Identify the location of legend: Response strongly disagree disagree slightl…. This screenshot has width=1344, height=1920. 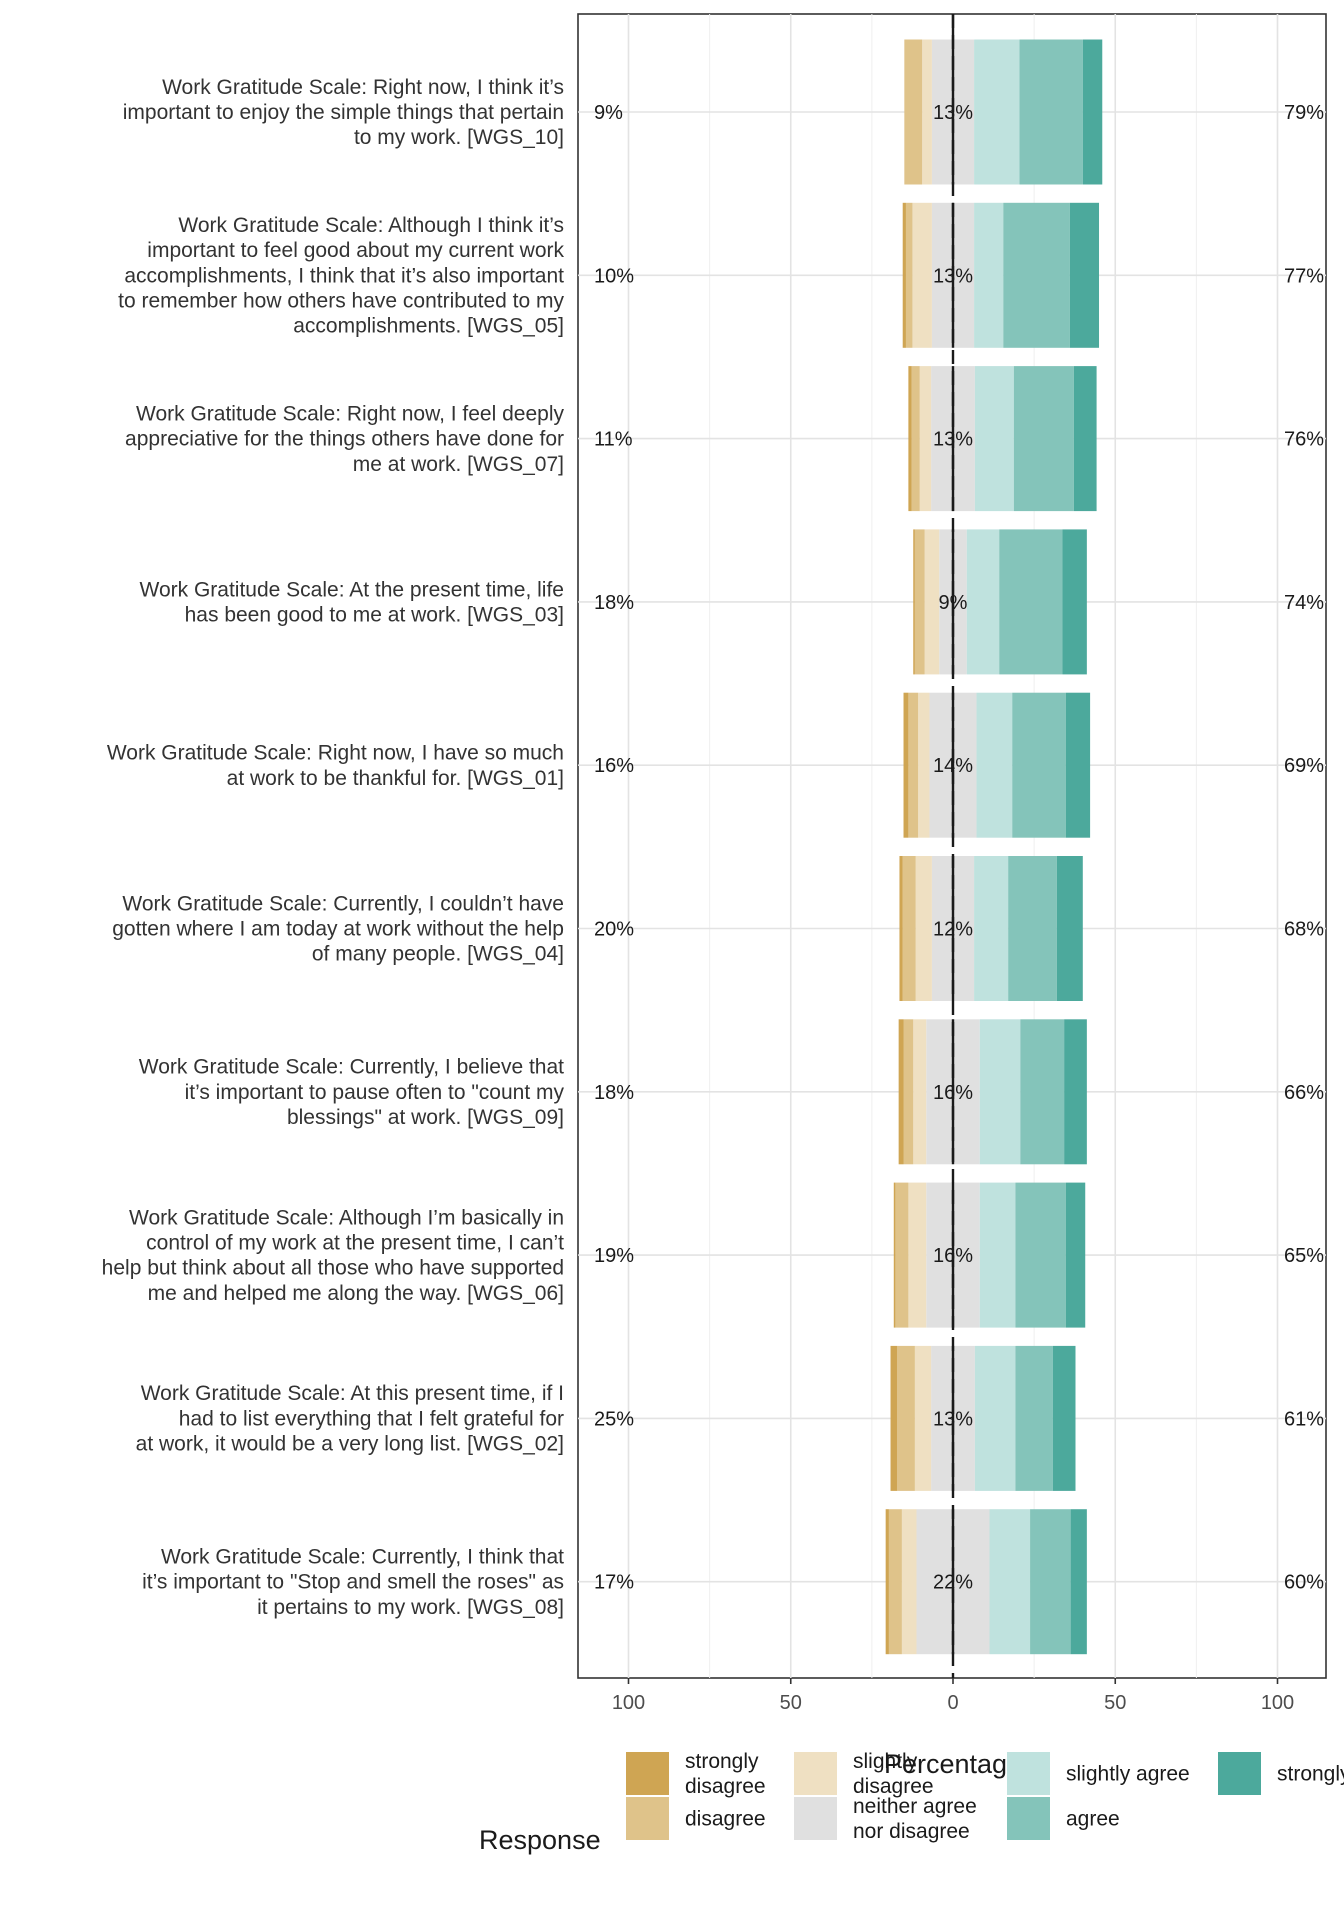
(911, 1802).